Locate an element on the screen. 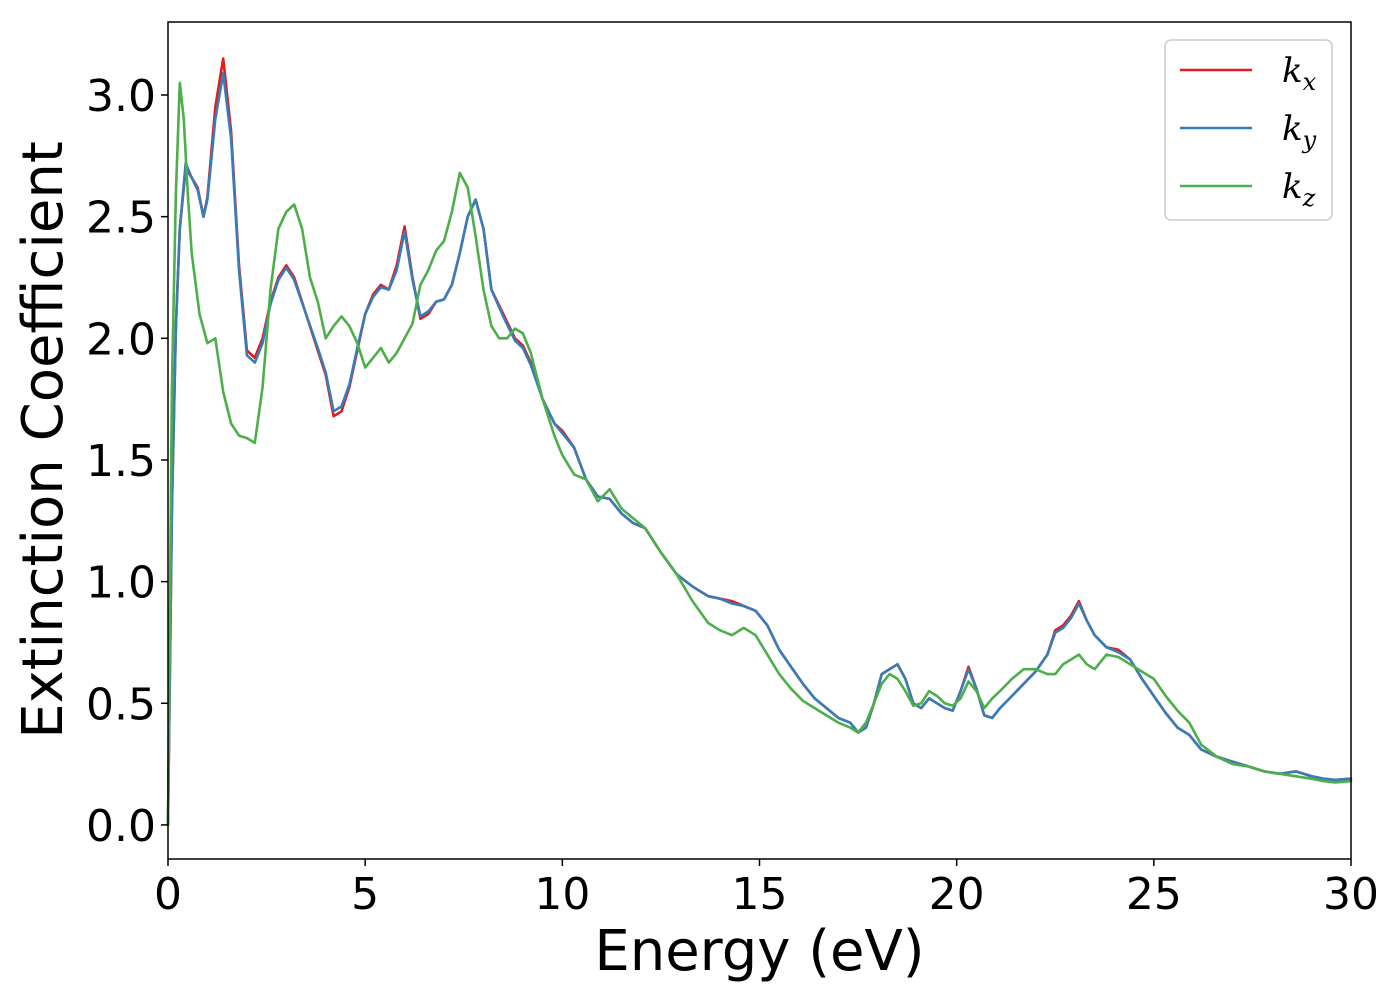 This screenshot has width=1400, height=1000. x-tick-label: 30 is located at coordinates (1351, 894).